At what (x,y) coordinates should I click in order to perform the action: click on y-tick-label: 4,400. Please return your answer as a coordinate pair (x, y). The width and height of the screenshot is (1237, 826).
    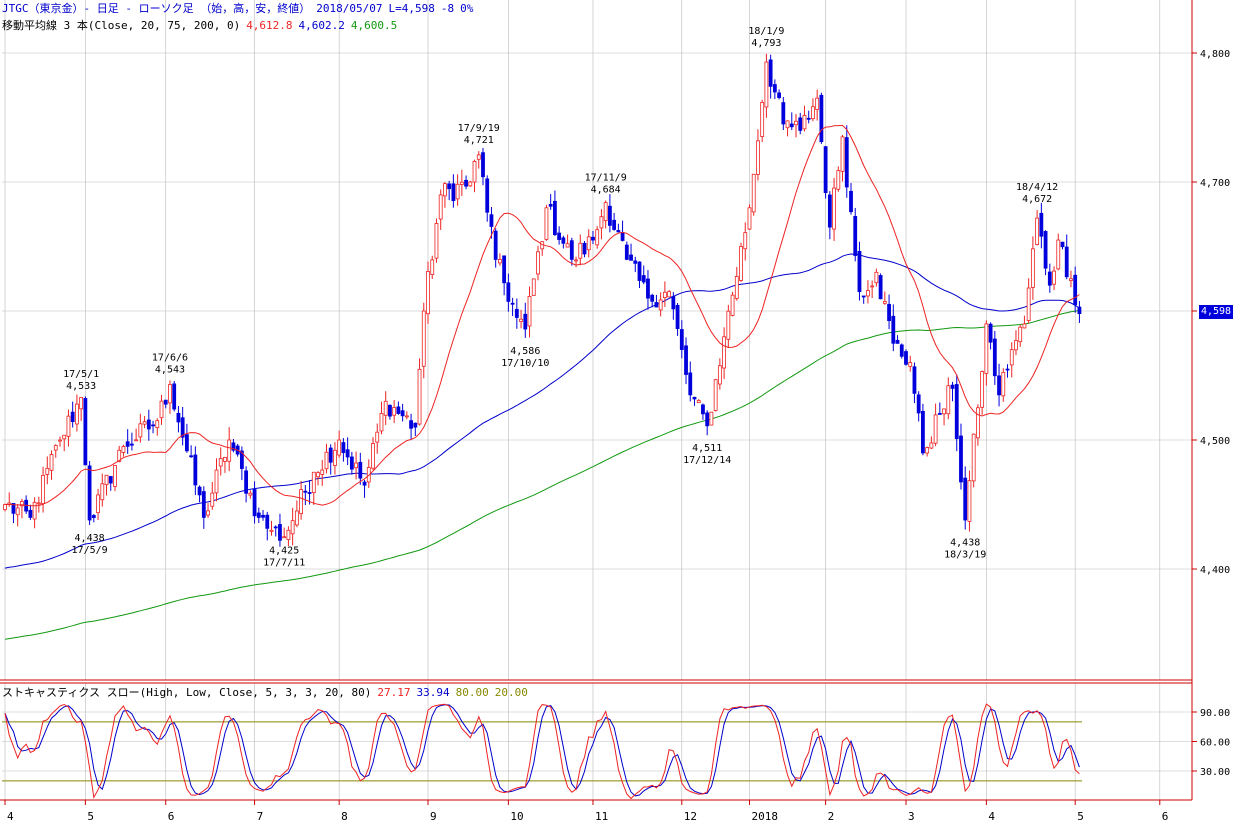
    Looking at the image, I should click on (1215, 570).